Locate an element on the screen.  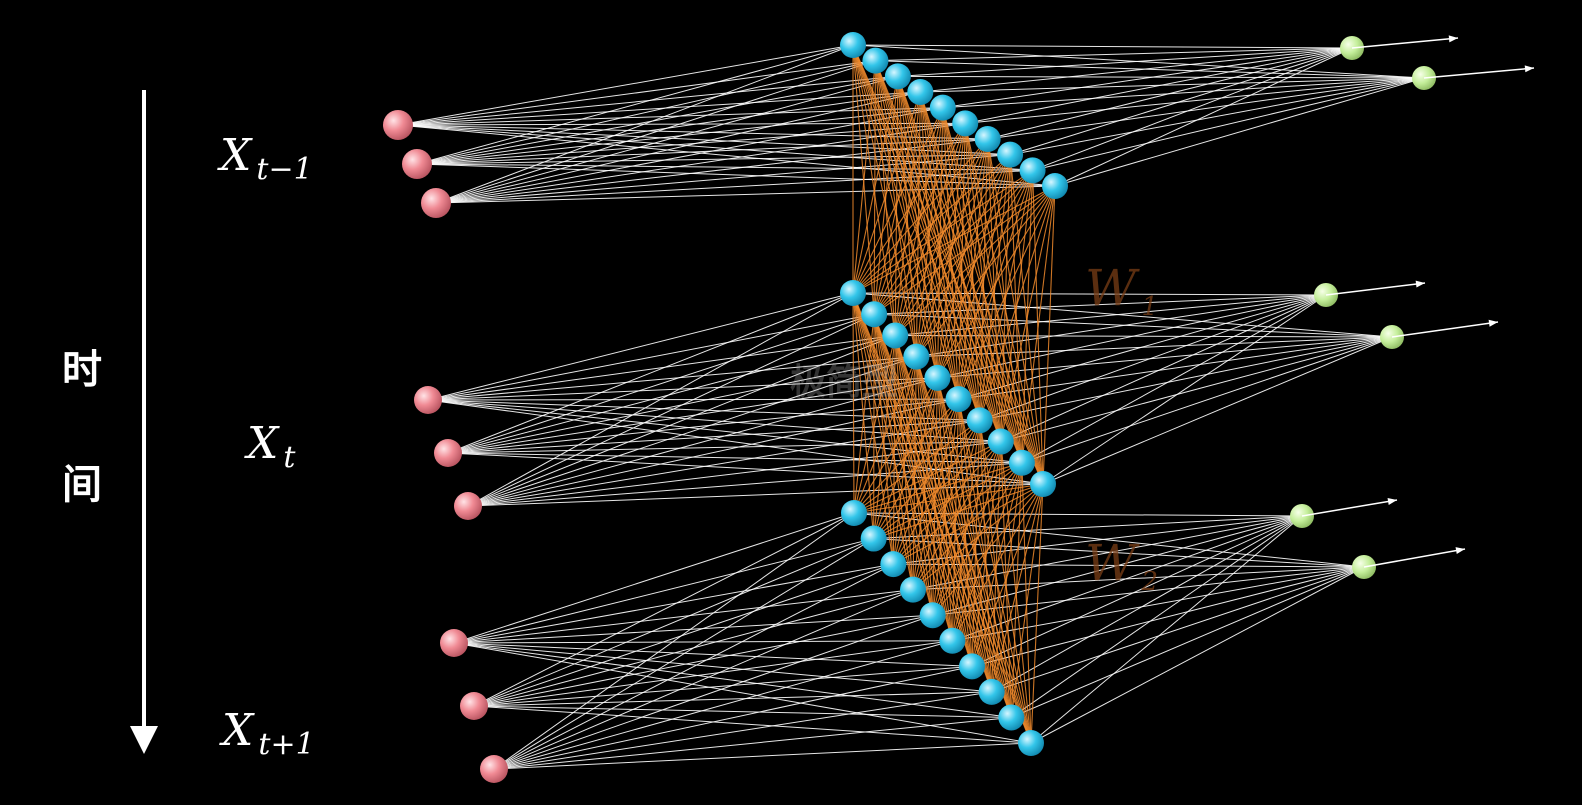
weight-label-1-base: W is located at coordinates (1112, 288).